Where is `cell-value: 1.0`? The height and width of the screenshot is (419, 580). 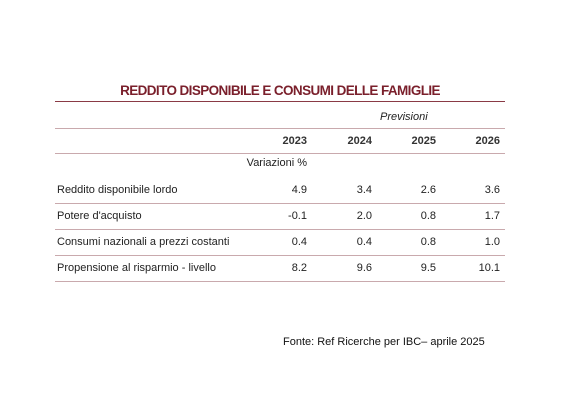
cell-value: 1.0 is located at coordinates (492, 242).